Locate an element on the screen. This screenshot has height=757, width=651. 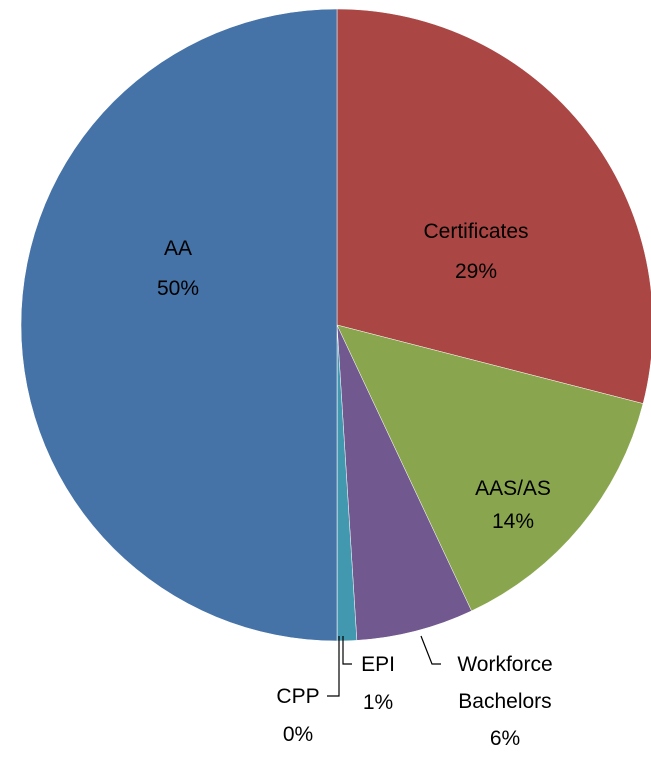
category-label: EPI is located at coordinates (378, 664).